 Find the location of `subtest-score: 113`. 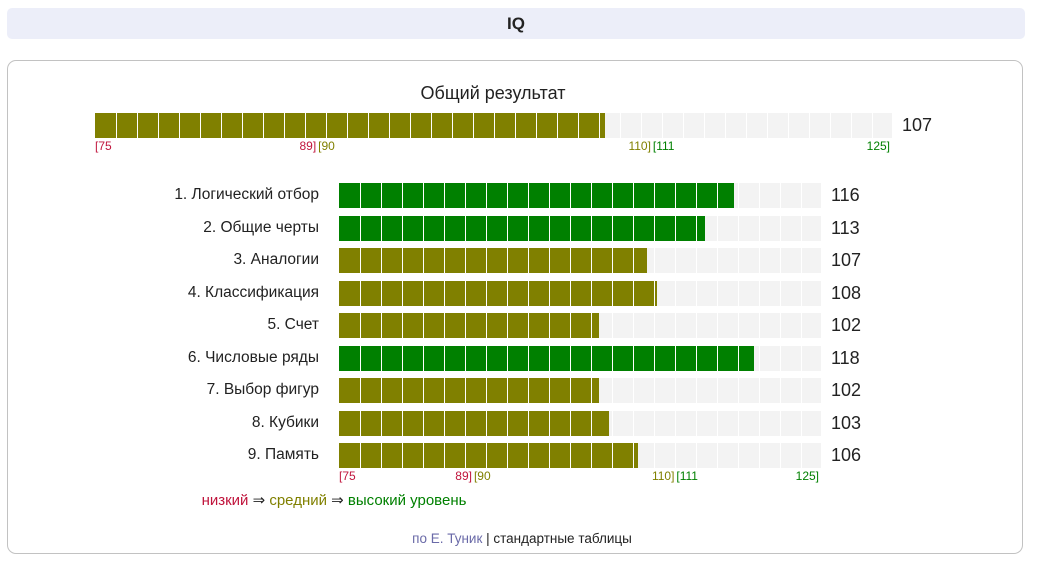

subtest-score: 113 is located at coordinates (845, 227).